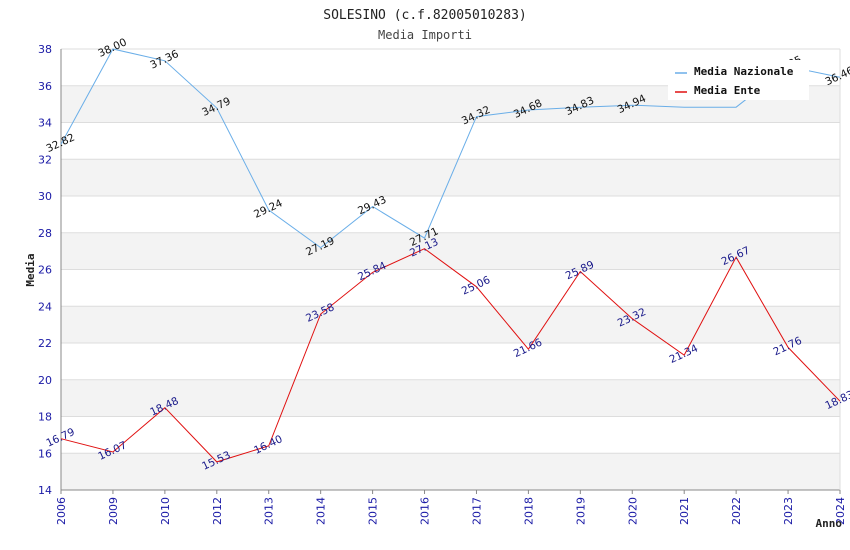 Image resolution: width=850 pixels, height=550 pixels. Describe the element at coordinates (788, 511) in the screenshot. I see `x-tick-label: 2023` at that location.